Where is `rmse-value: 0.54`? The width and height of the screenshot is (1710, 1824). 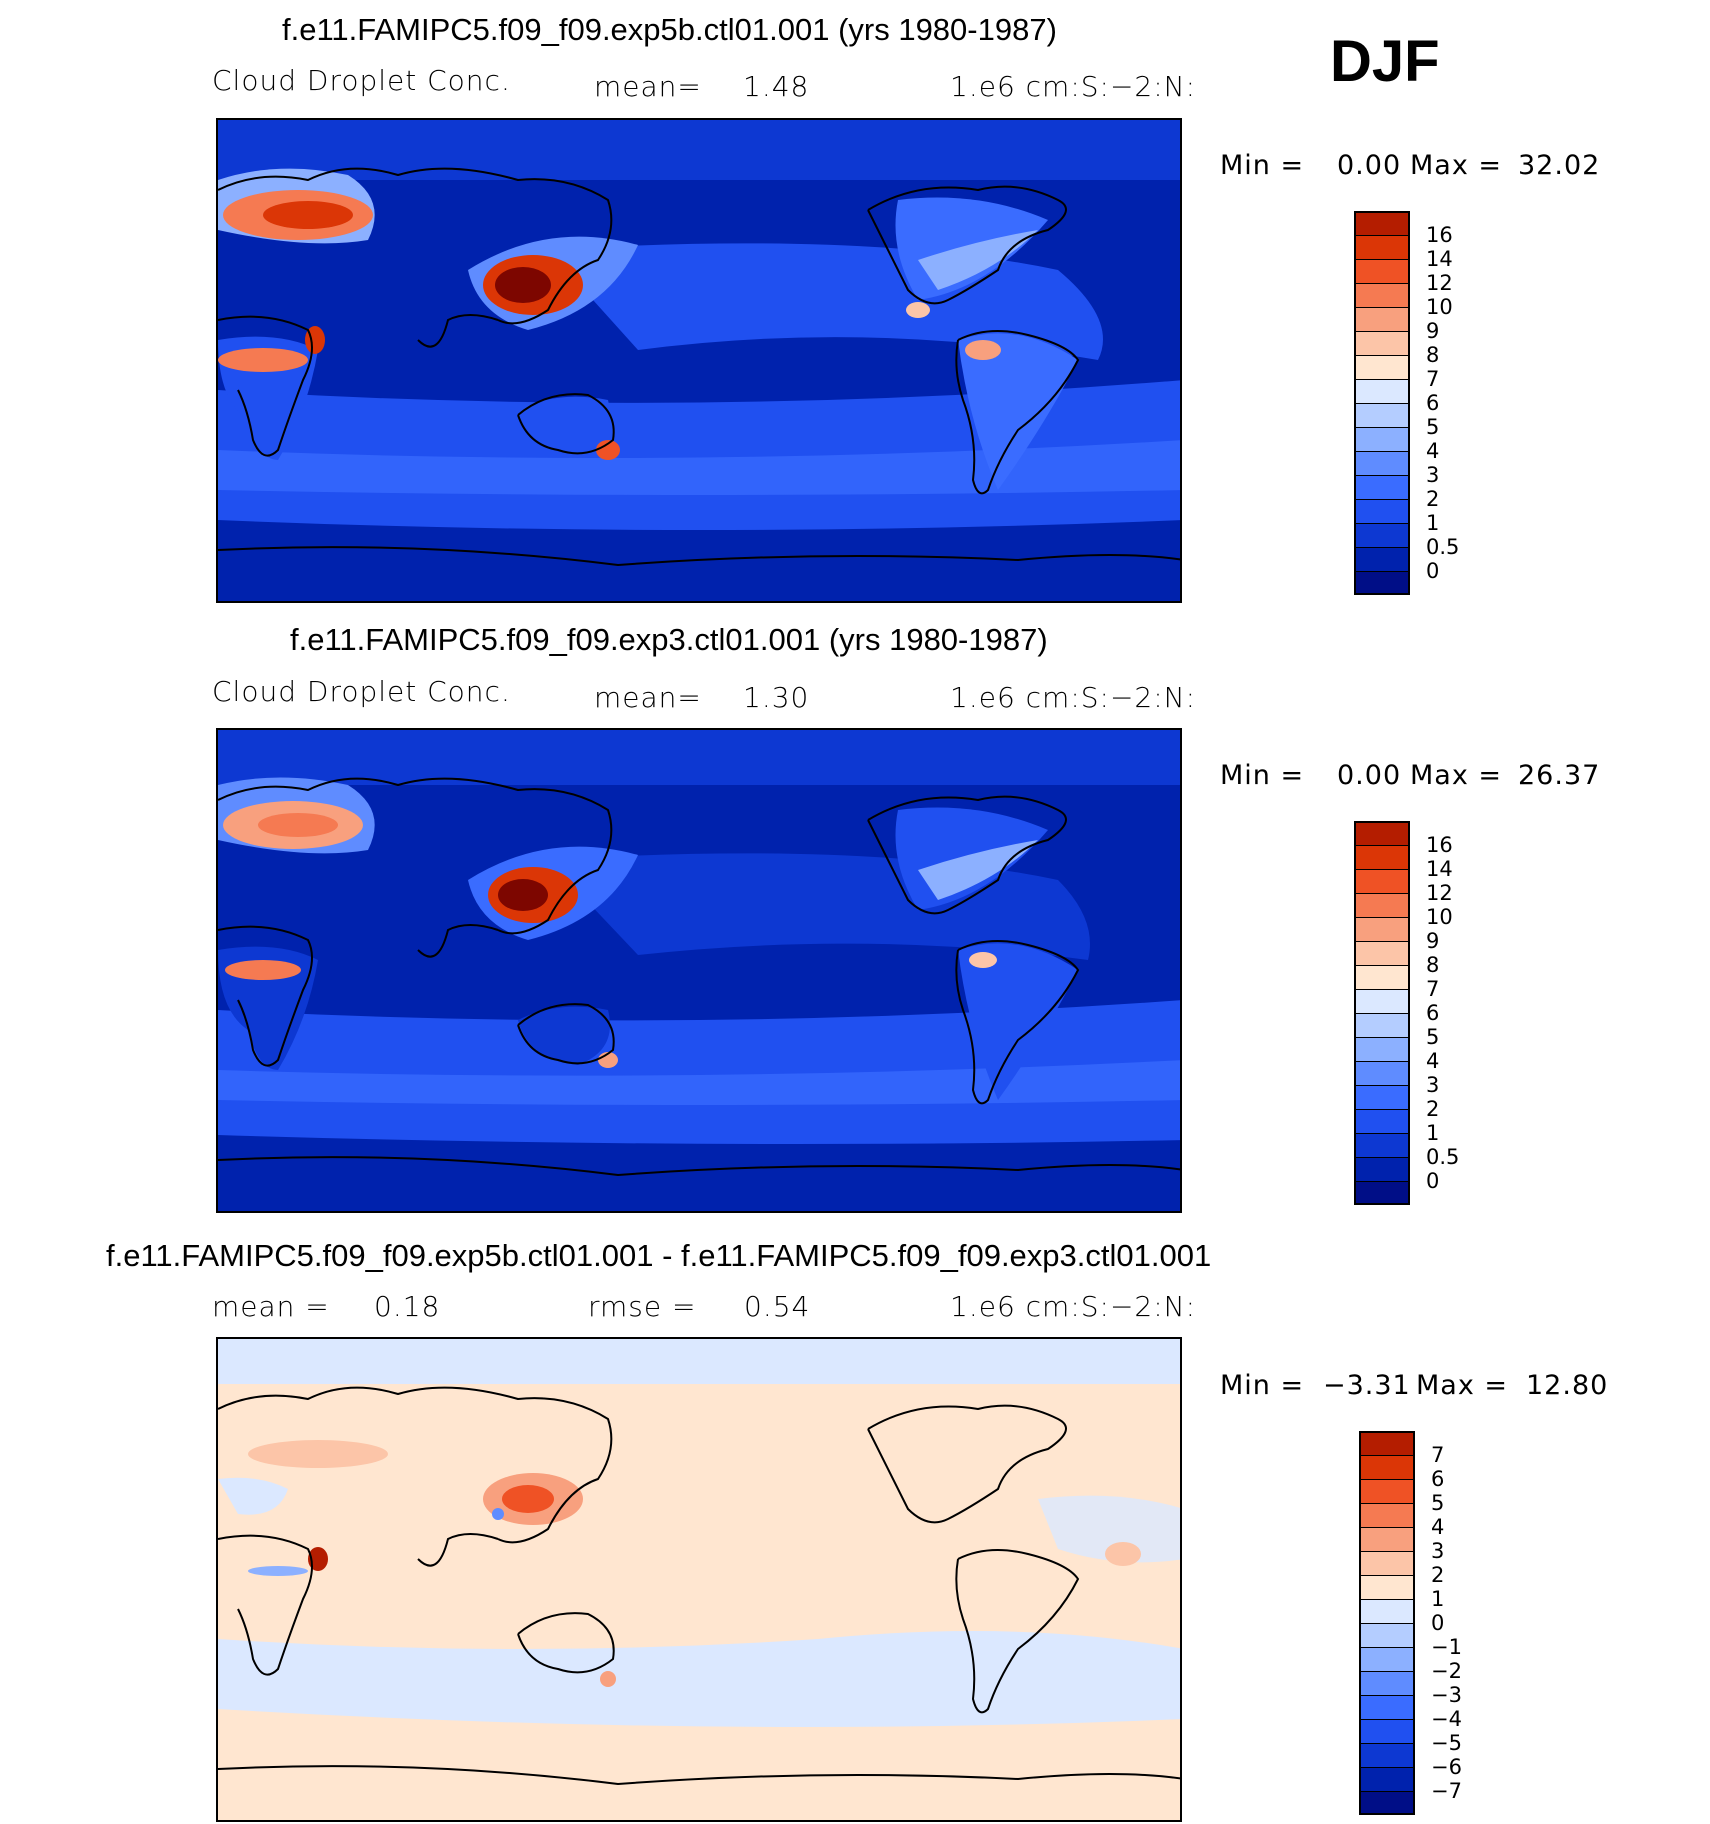
rmse-value: 0.54 is located at coordinates (777, 1306).